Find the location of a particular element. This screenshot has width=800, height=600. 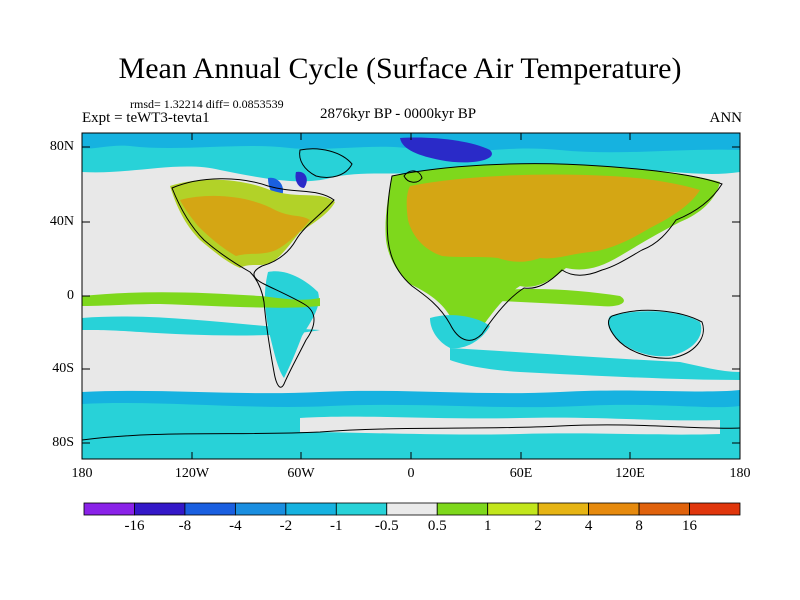

equatorial-pacific-band is located at coordinates (201, 300).